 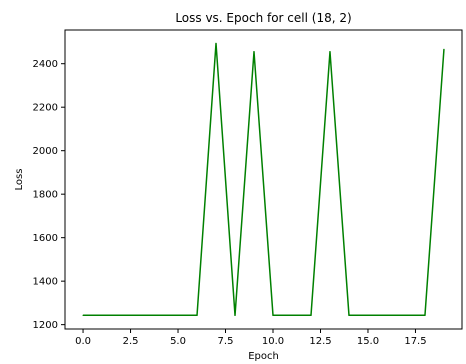 What do you see at coordinates (320, 341) in the screenshot?
I see `x-tick-label: 12.5` at bounding box center [320, 341].